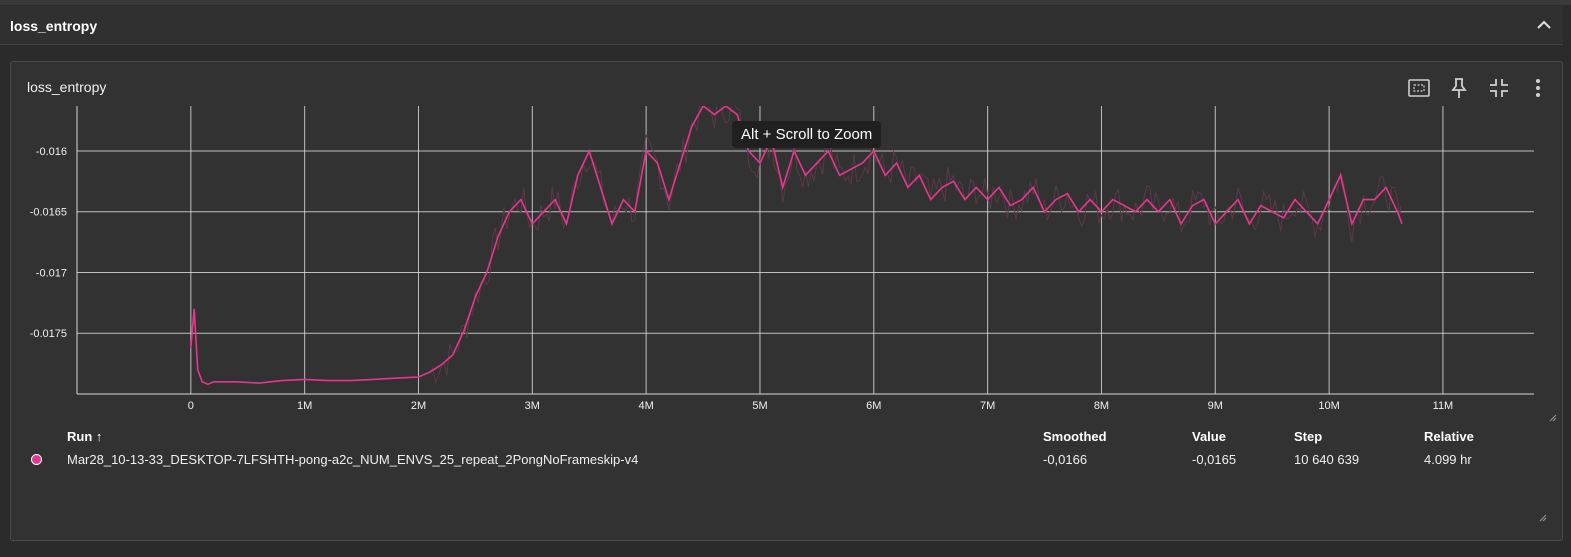 The height and width of the screenshot is (557, 1571). I want to click on top-divider, so click(785, 2).